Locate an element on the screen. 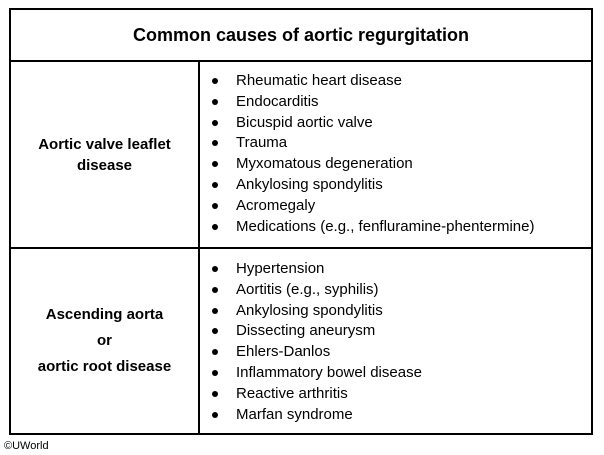 The width and height of the screenshot is (604, 455). cause-item: Bicuspid aortic valve is located at coordinates (372, 123).